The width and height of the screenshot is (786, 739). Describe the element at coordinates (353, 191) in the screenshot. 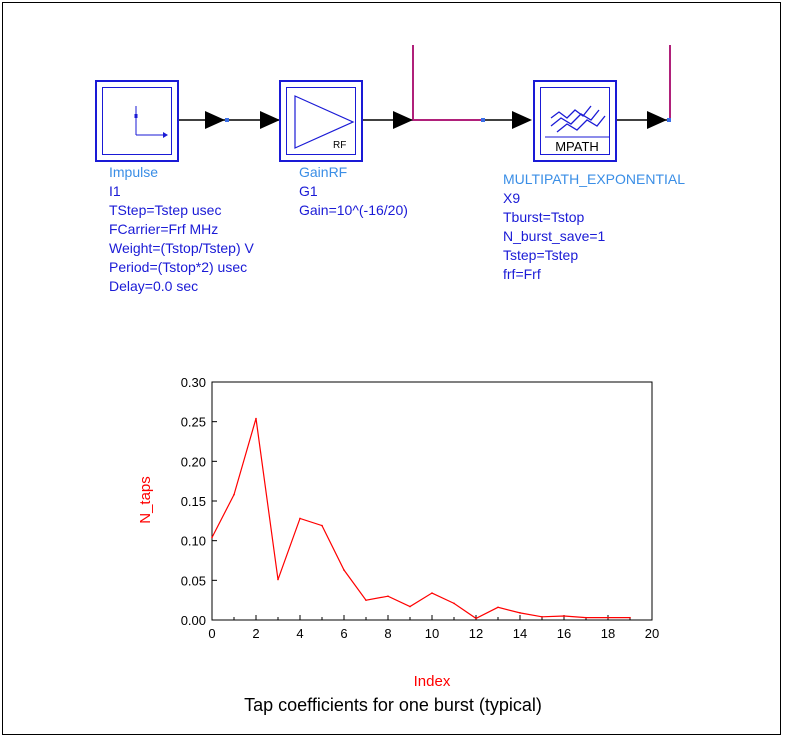

I see `gainrf-params: GainRF G1 Gain=10^(-16/20)` at that location.